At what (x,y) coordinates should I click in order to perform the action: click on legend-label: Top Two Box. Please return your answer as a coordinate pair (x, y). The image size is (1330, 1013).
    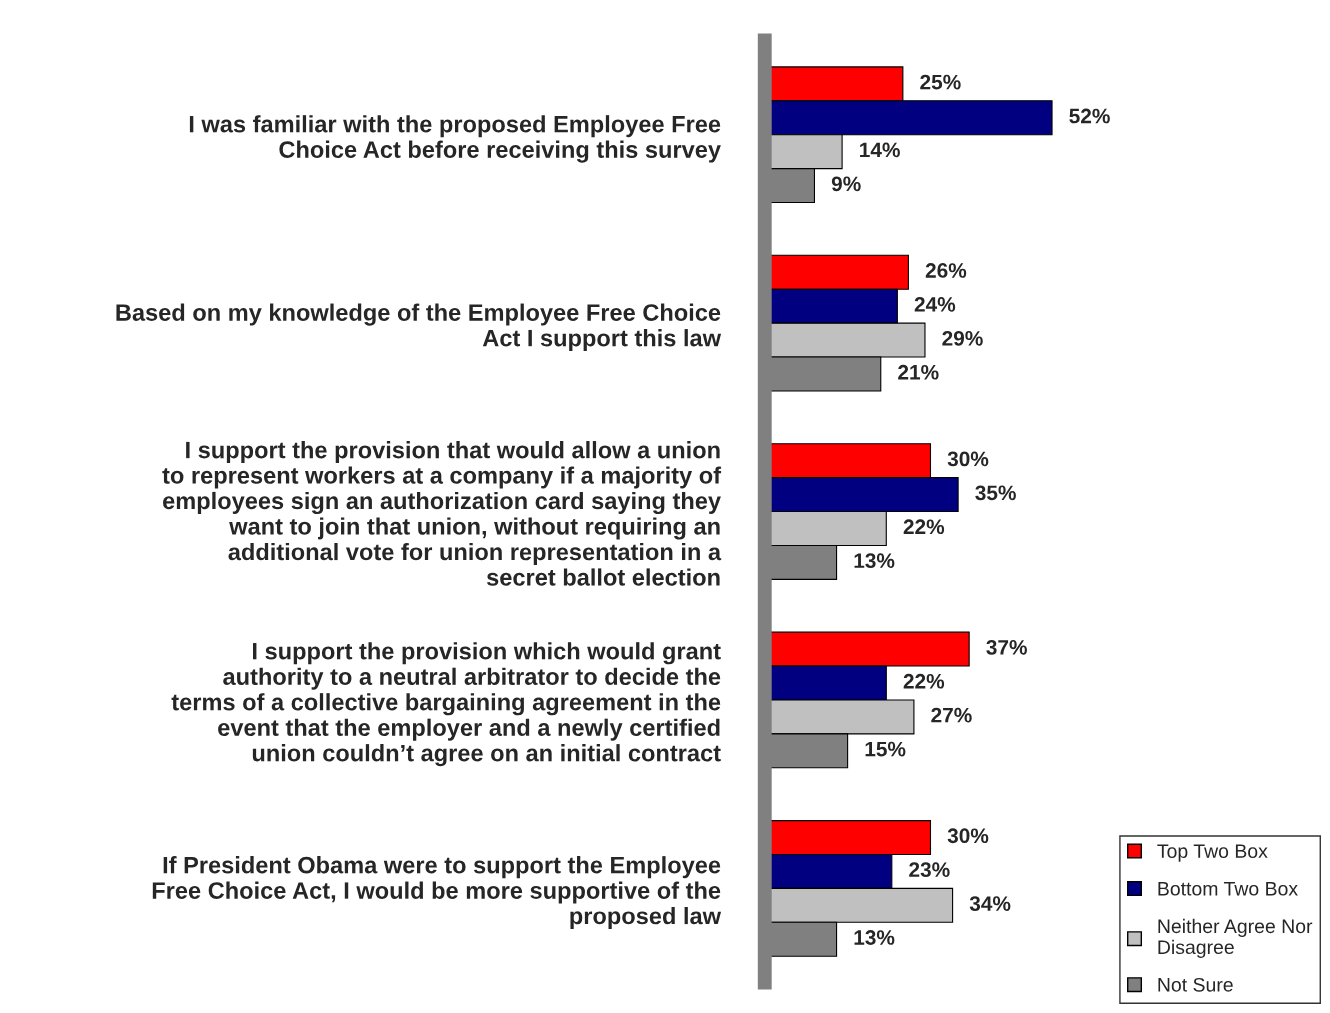
    Looking at the image, I should click on (1212, 853).